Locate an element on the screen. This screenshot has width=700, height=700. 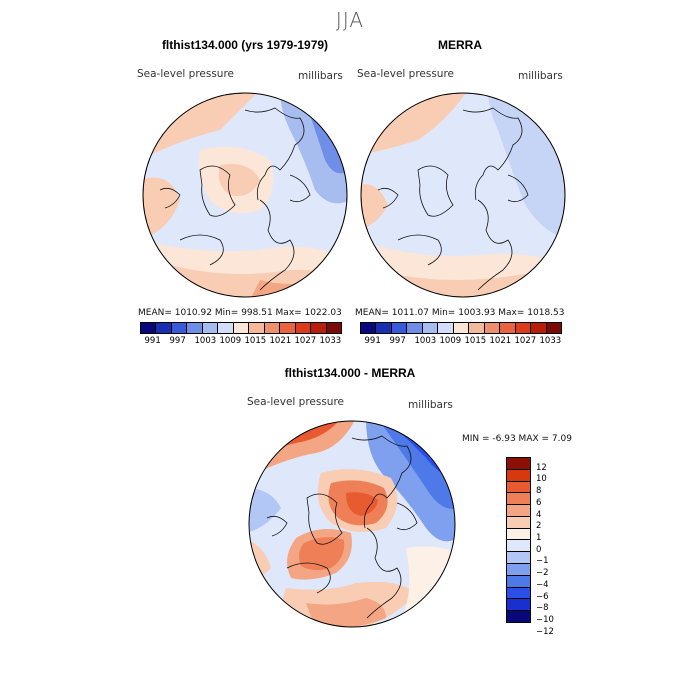
colorbar-tick-label: 6 is located at coordinates (539, 502).